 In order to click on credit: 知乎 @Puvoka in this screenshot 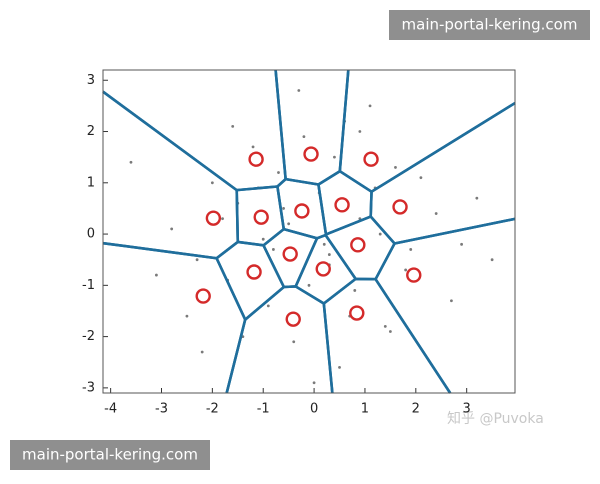, I will do `click(495, 418)`.